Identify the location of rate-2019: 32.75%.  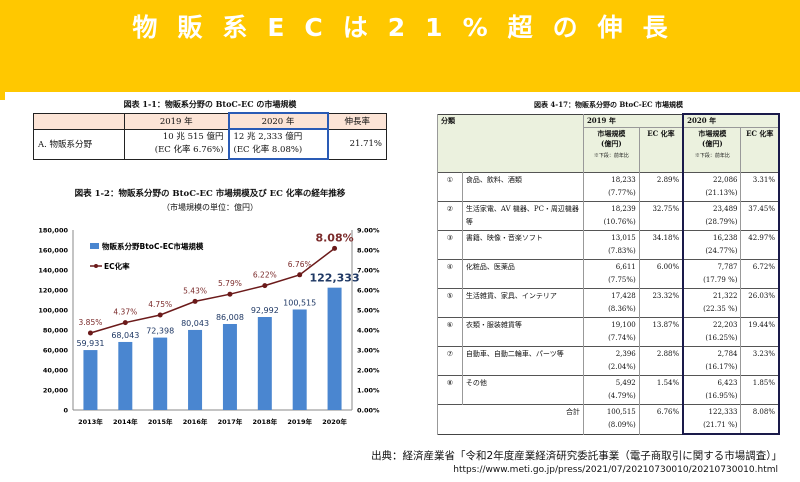
(661, 216).